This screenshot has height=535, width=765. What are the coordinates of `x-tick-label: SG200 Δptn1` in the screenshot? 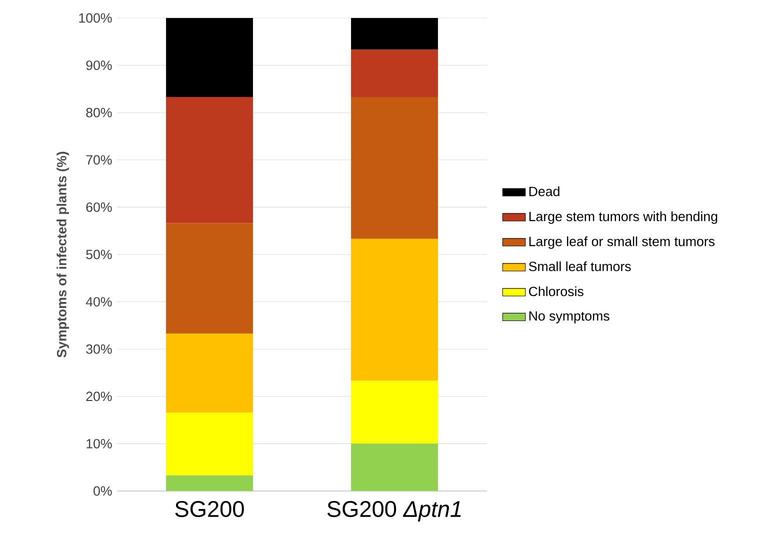 It's located at (394, 511).